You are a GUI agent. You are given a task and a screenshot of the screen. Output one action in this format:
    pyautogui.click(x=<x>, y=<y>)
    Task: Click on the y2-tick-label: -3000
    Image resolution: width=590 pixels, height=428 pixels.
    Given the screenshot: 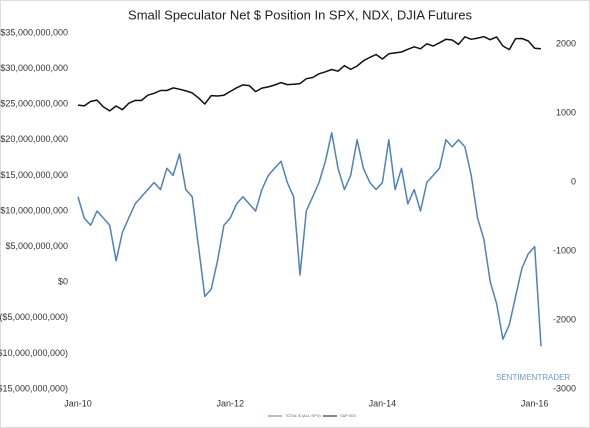 What is the action you would take?
    pyautogui.click(x=564, y=388)
    